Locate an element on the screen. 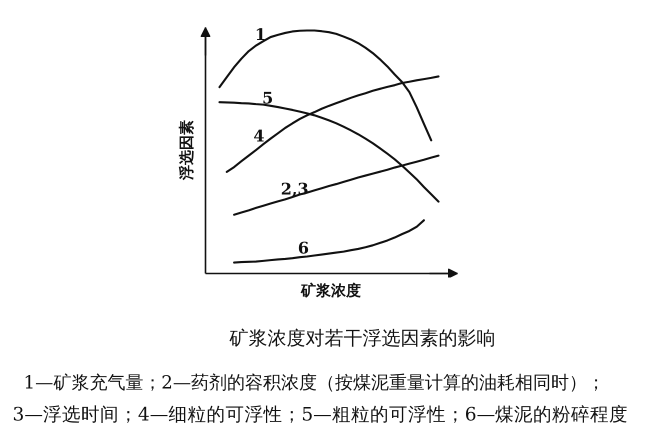 This screenshot has height=437, width=665. text: 矿浆浓度对若干浮选因素的影响 is located at coordinates (362, 339).